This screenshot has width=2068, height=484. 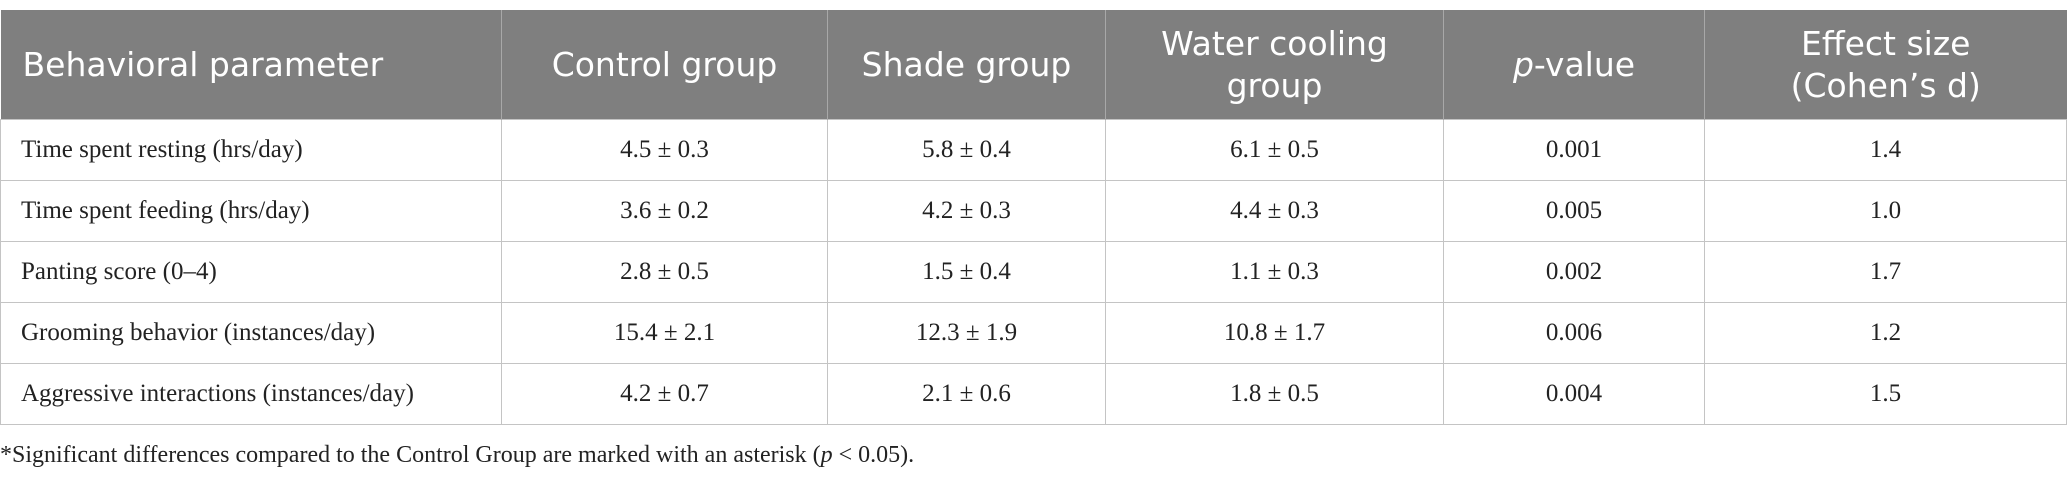 What do you see at coordinates (251, 272) in the screenshot?
I see `parameter-cell: Panting score (0–4)` at bounding box center [251, 272].